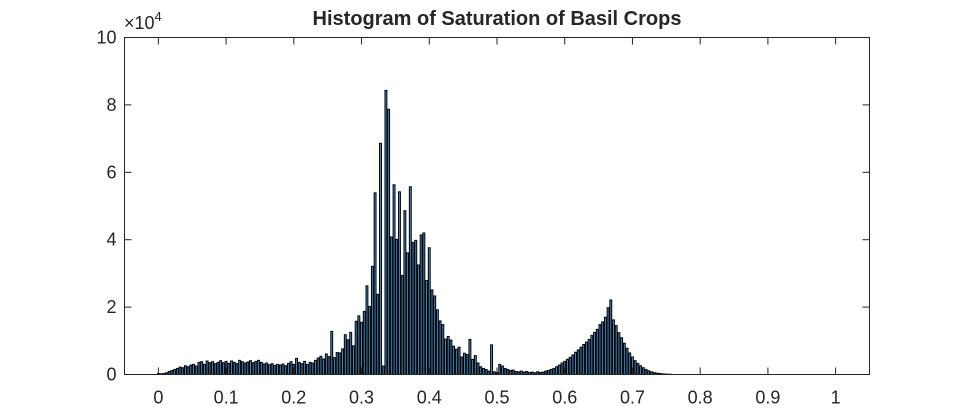 This screenshot has height=420, width=962. What do you see at coordinates (429, 398) in the screenshot?
I see `x-tick-label: 0.4` at bounding box center [429, 398].